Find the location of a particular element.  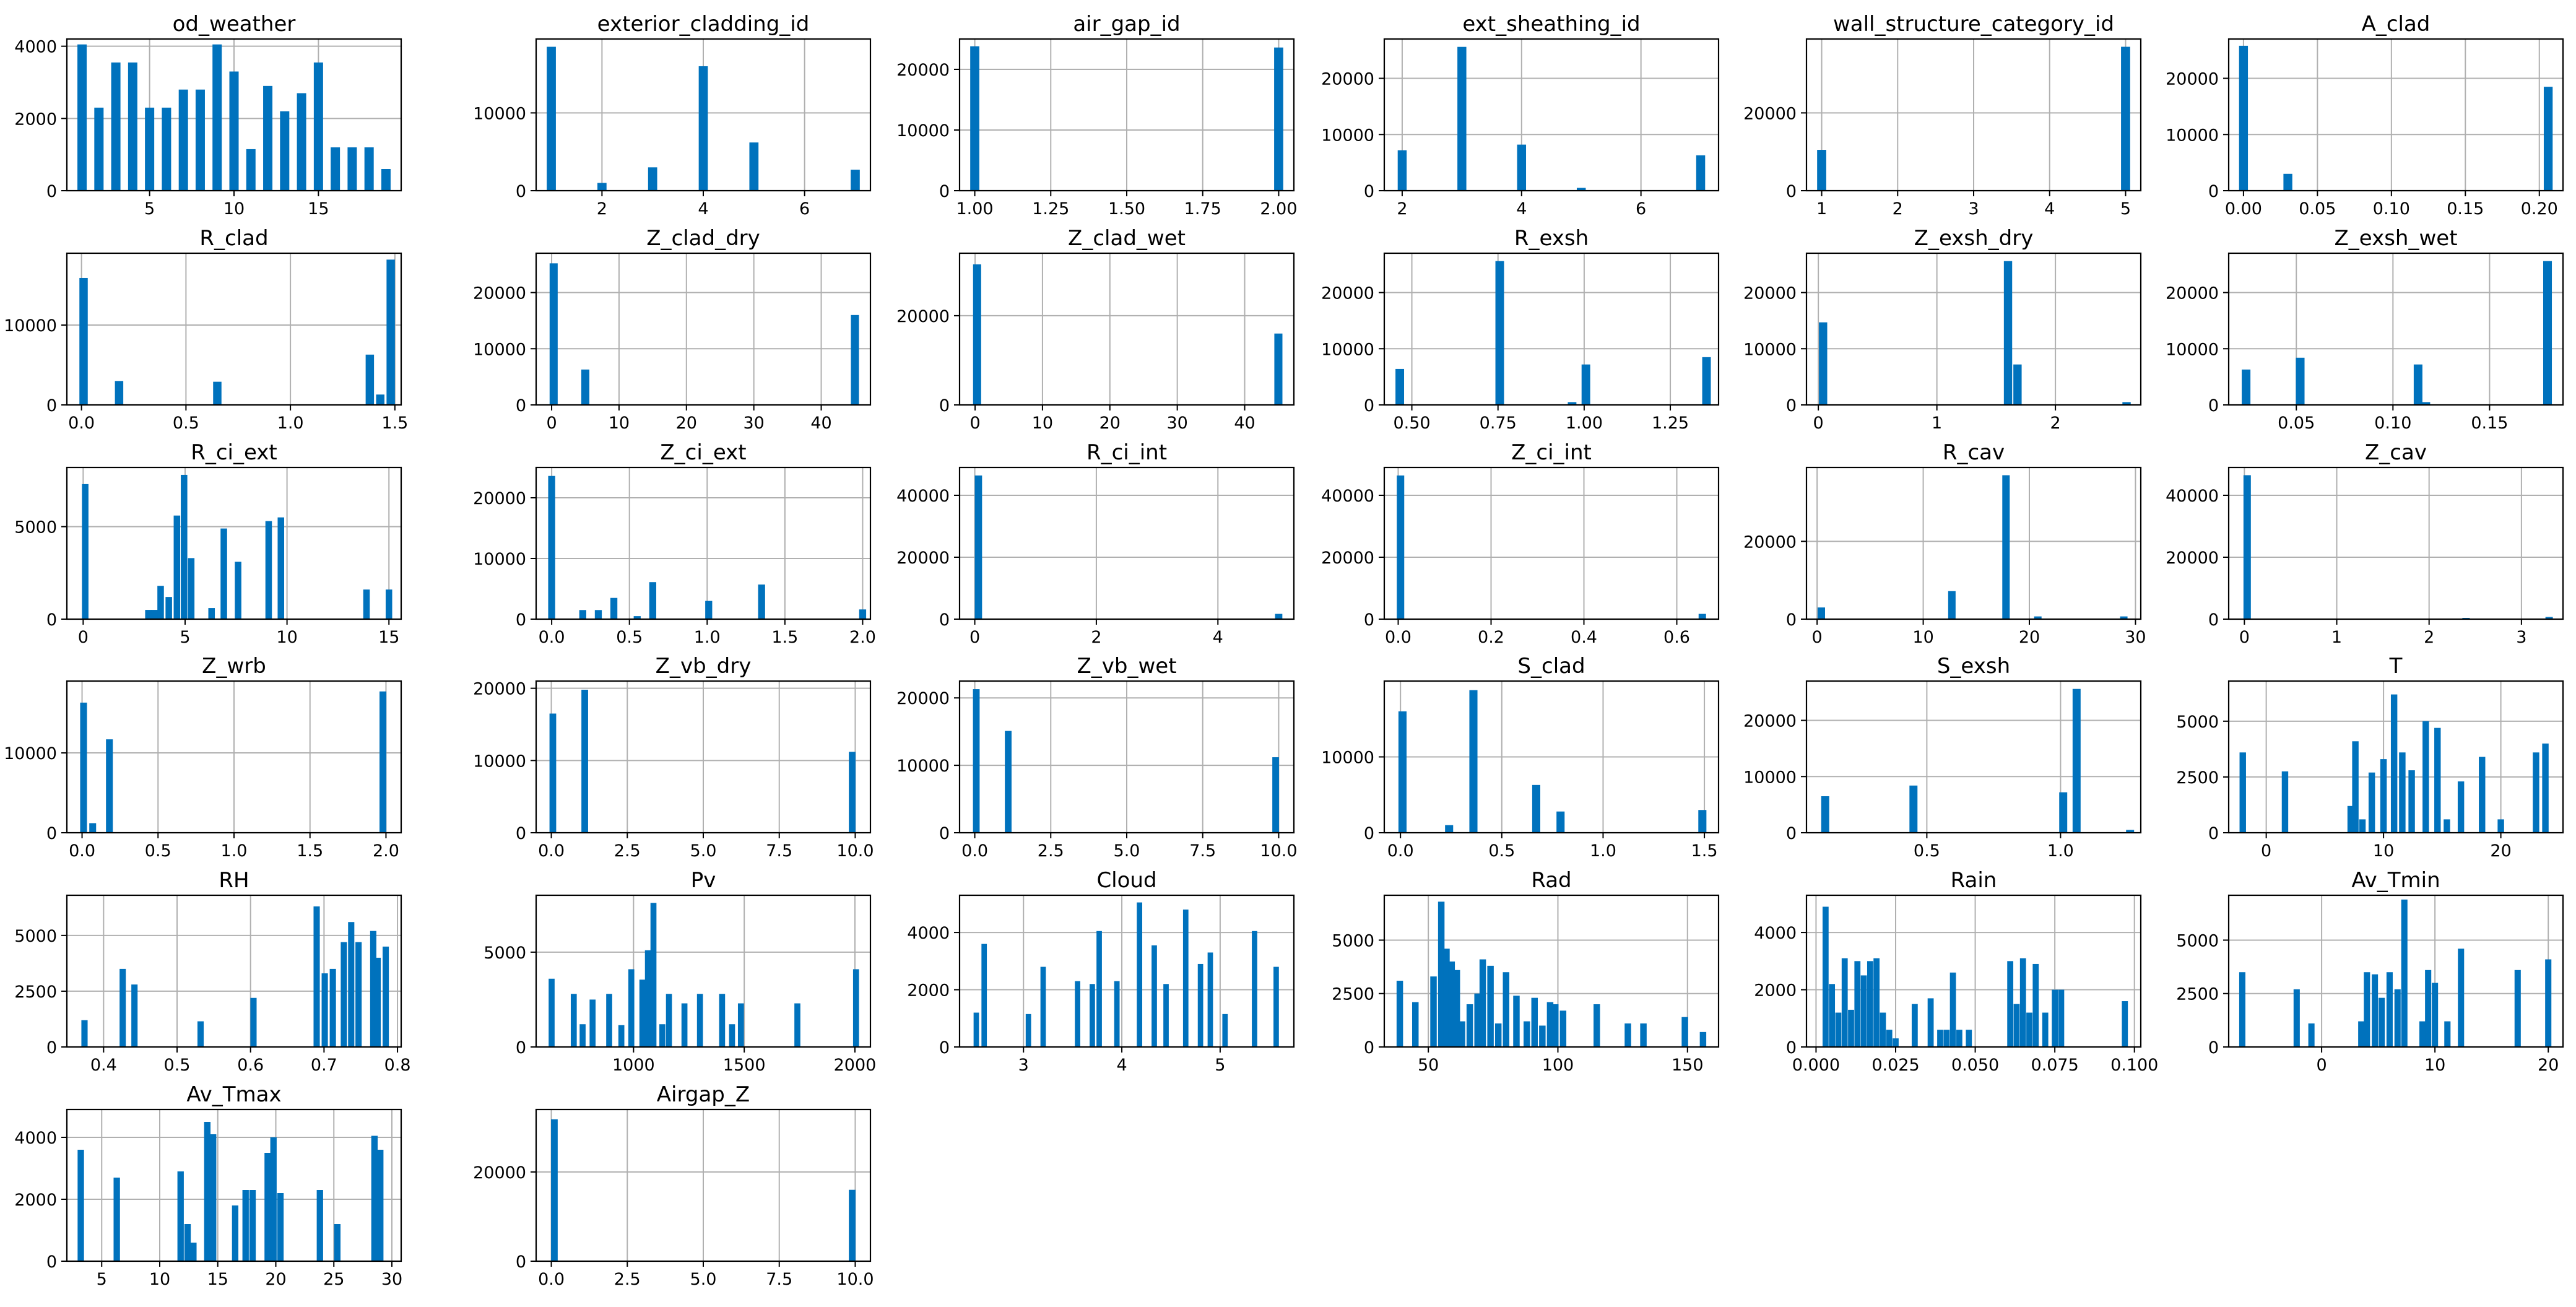

subplot-title: Z_clad_dry is located at coordinates (703, 238).